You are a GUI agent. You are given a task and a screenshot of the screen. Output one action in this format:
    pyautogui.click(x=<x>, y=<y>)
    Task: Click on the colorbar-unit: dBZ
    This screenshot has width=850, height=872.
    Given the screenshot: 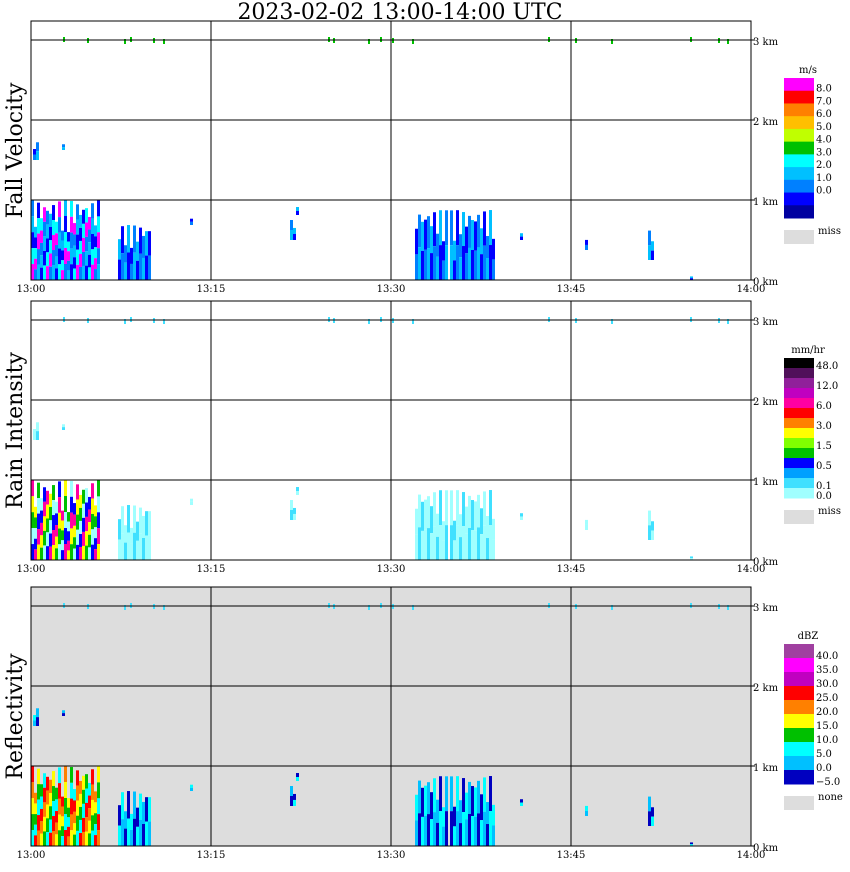 What is the action you would take?
    pyautogui.click(x=808, y=636)
    